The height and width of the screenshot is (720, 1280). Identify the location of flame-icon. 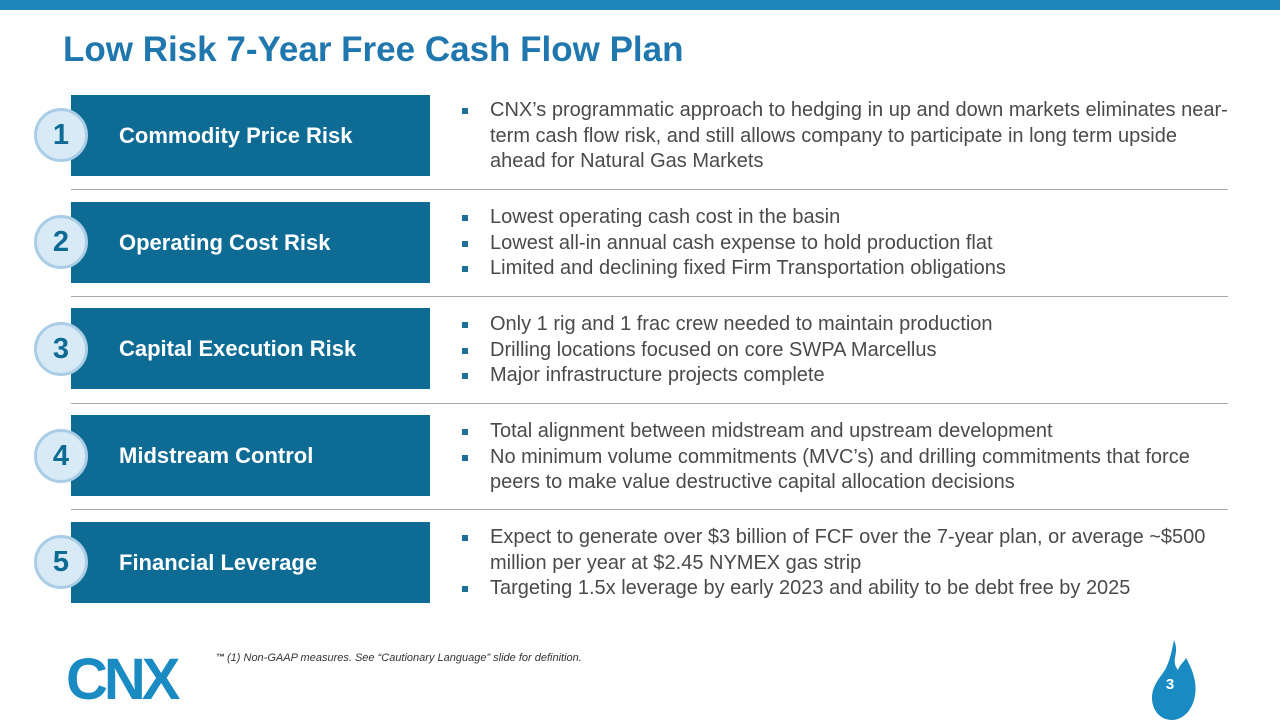
(1174, 680).